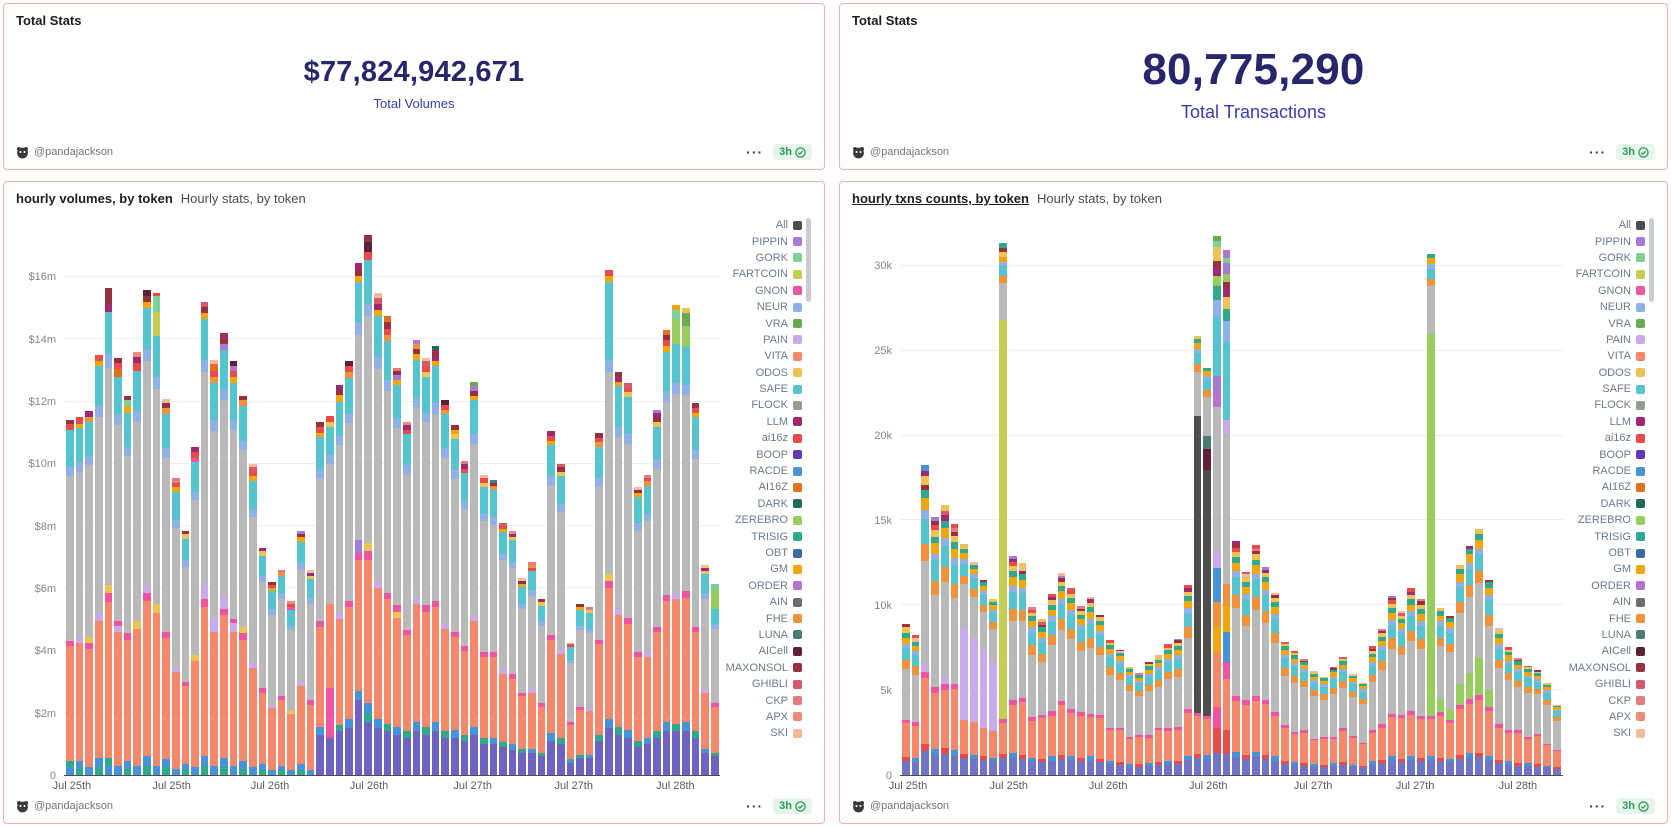 This screenshot has width=1671, height=827. Describe the element at coordinates (940, 198) in the screenshot. I see `chart-title-link: hourly txns counts, by token` at that location.